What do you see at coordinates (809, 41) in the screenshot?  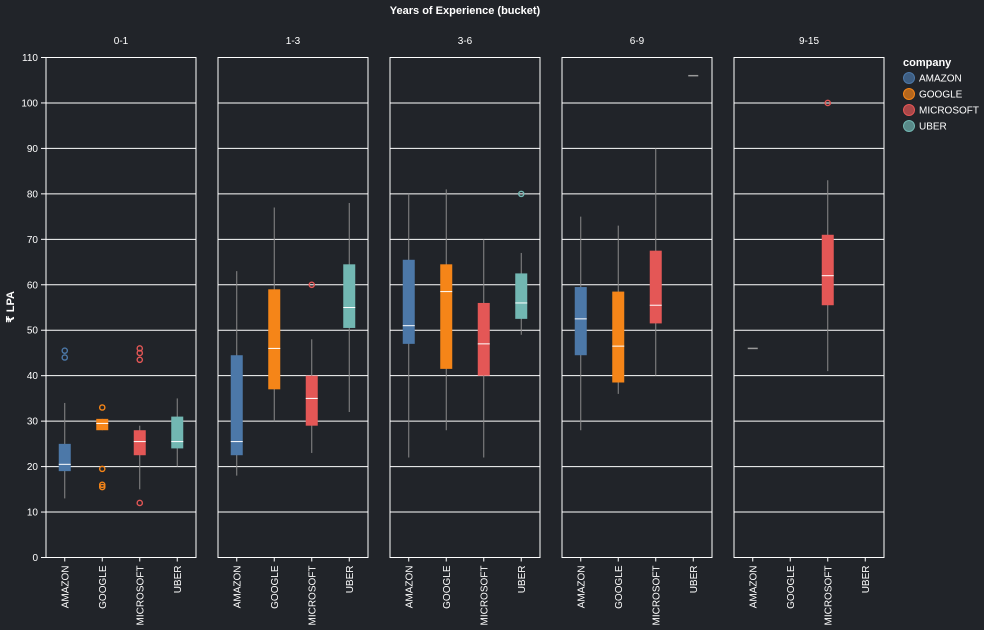 I see `facet-label: 9-15` at bounding box center [809, 41].